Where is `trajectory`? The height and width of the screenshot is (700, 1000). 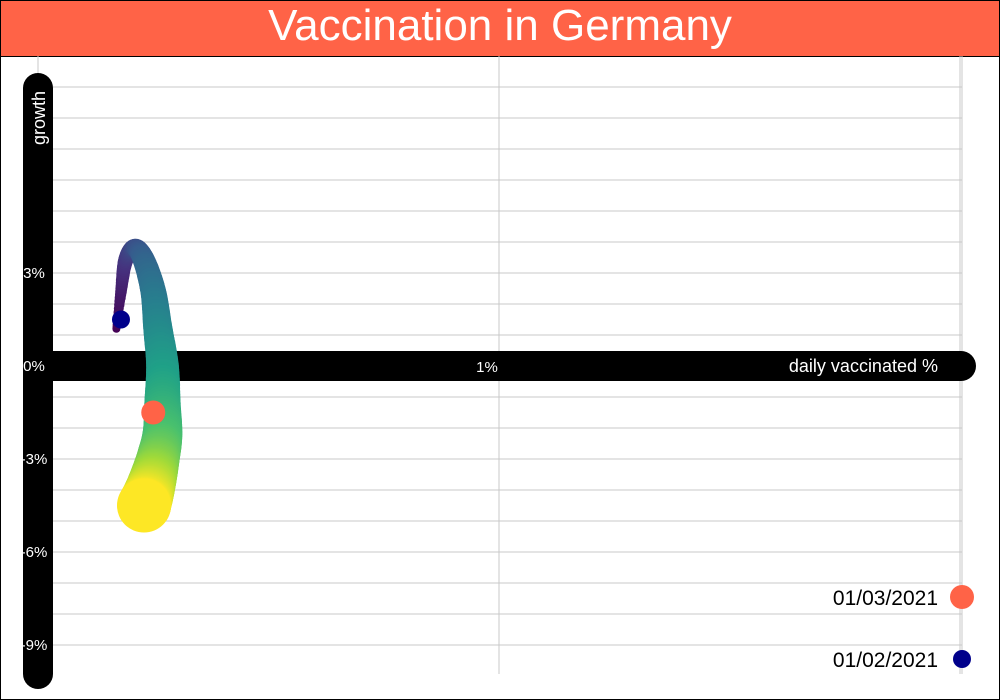
trajectory is located at coordinates (147, 385).